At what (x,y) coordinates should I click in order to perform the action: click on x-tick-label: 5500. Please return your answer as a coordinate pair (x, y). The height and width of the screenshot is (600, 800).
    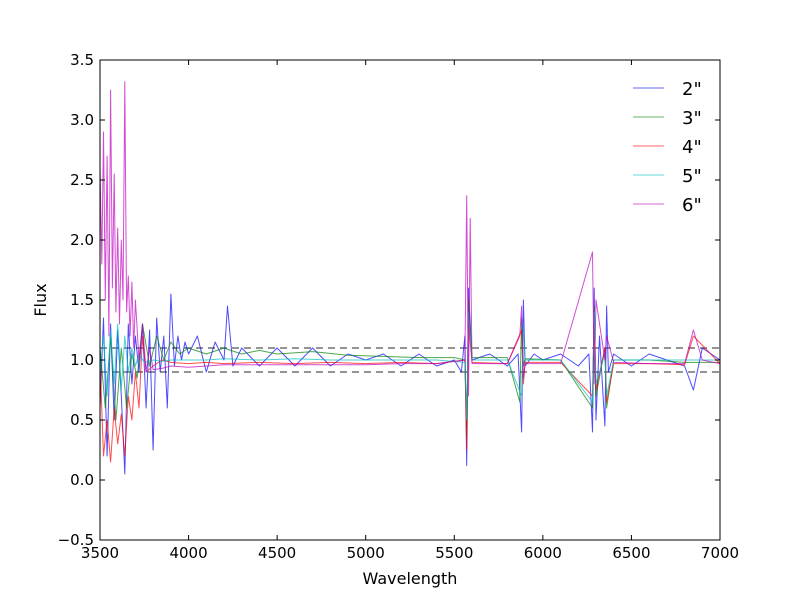
    Looking at the image, I should click on (454, 553).